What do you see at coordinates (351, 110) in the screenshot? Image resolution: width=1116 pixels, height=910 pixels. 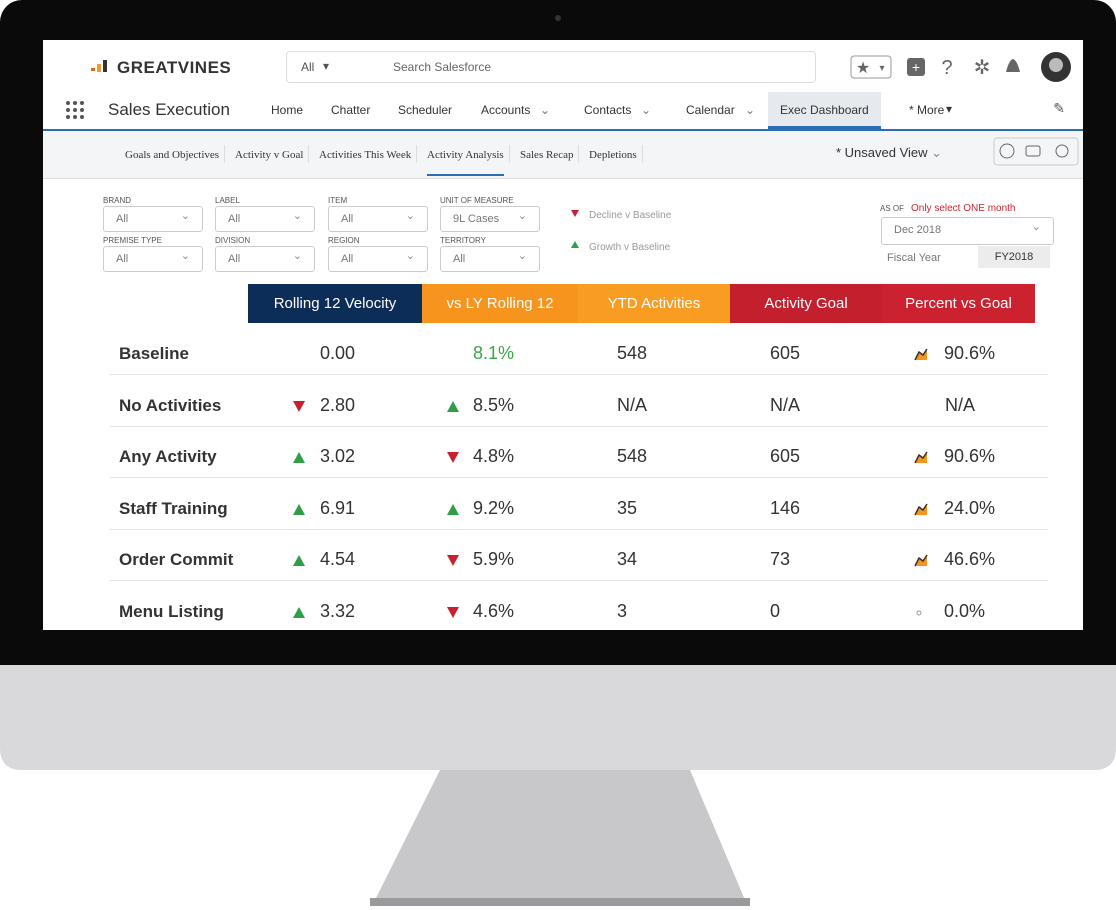 I see `nav-item: Chatter` at bounding box center [351, 110].